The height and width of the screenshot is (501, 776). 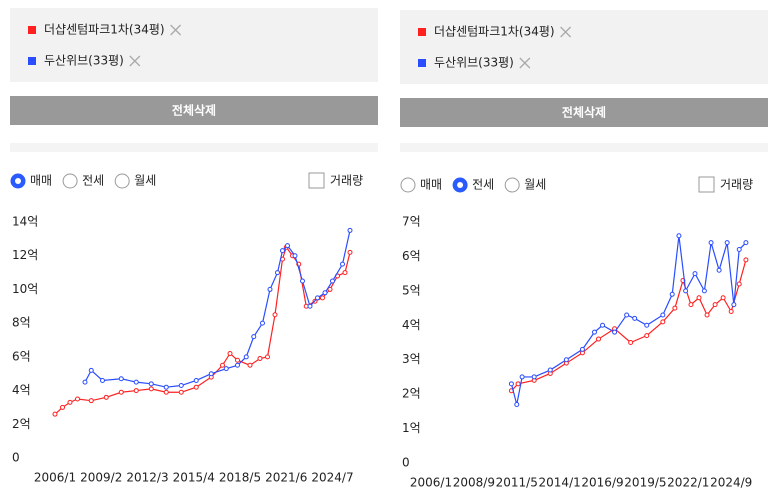 I want to click on x-tick-label: 2024/7, so click(x=332, y=478).